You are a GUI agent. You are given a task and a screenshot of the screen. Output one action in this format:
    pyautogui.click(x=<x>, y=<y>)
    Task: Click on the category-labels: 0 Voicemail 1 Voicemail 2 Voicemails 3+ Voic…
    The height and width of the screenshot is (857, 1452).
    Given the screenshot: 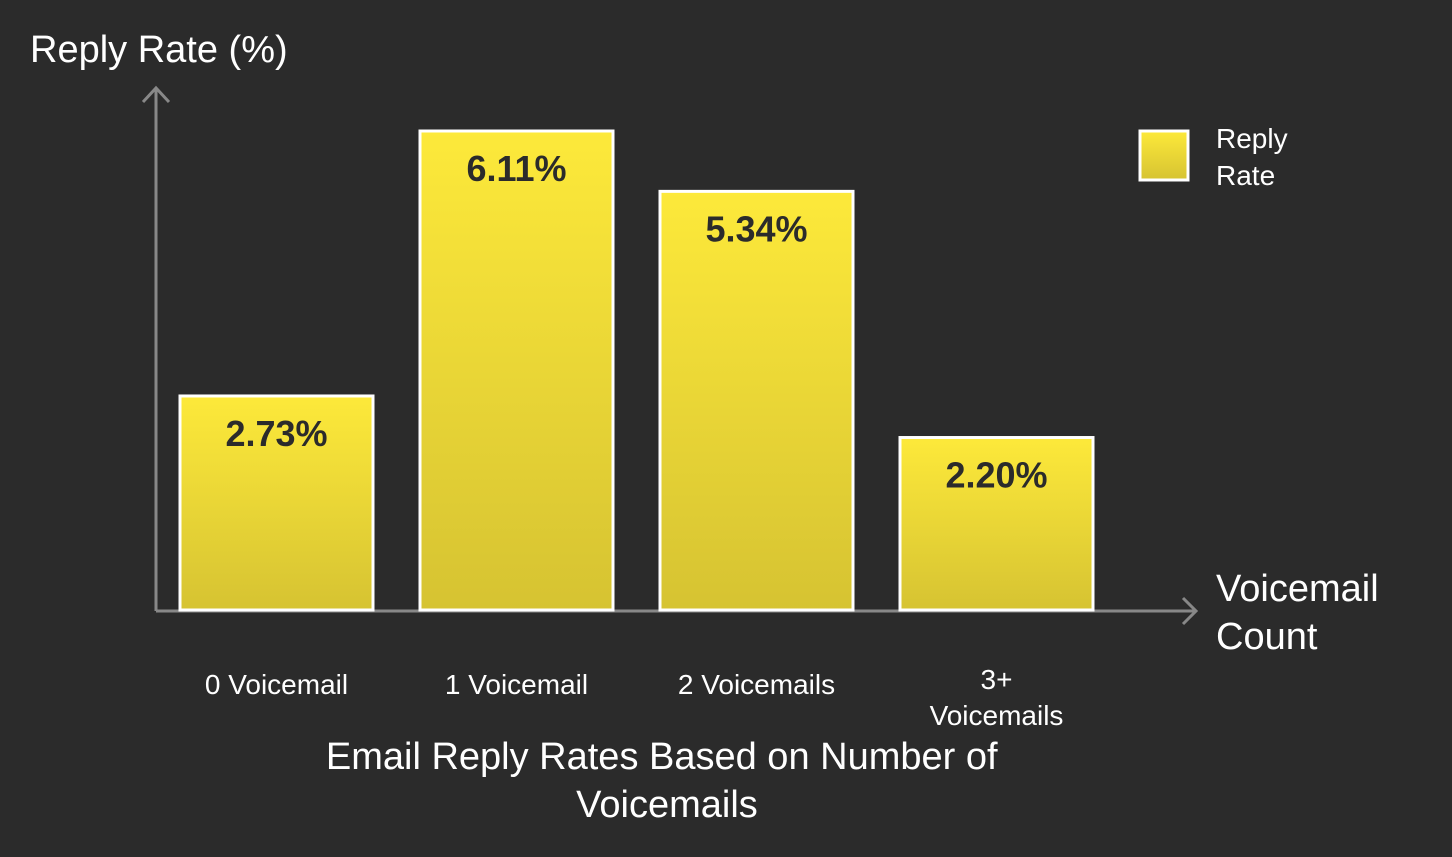 What is the action you would take?
    pyautogui.click(x=634, y=697)
    